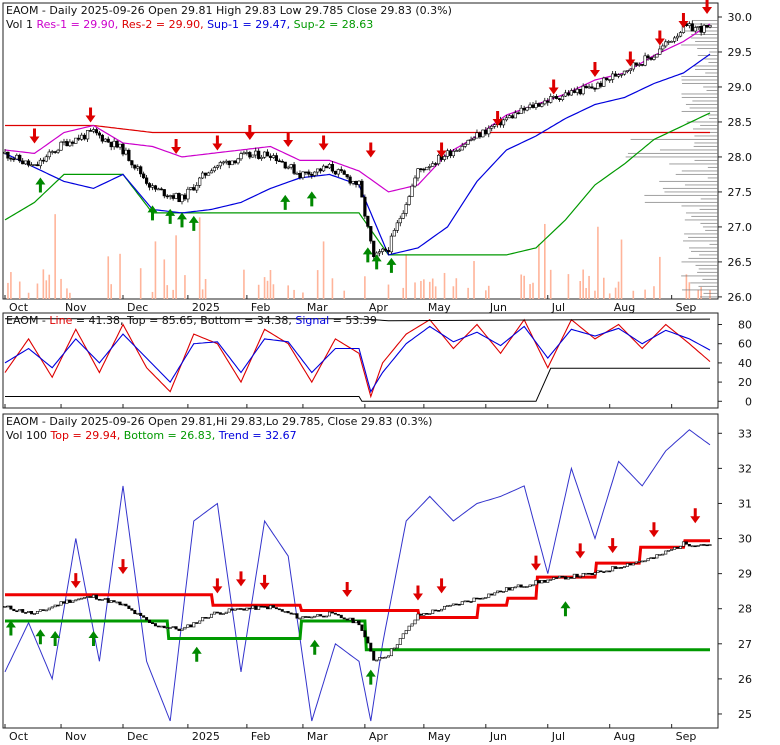 Image resolution: width=780 pixels, height=745 pixels. Describe the element at coordinates (745, 609) in the screenshot. I see `y-tick-label: 28` at that location.